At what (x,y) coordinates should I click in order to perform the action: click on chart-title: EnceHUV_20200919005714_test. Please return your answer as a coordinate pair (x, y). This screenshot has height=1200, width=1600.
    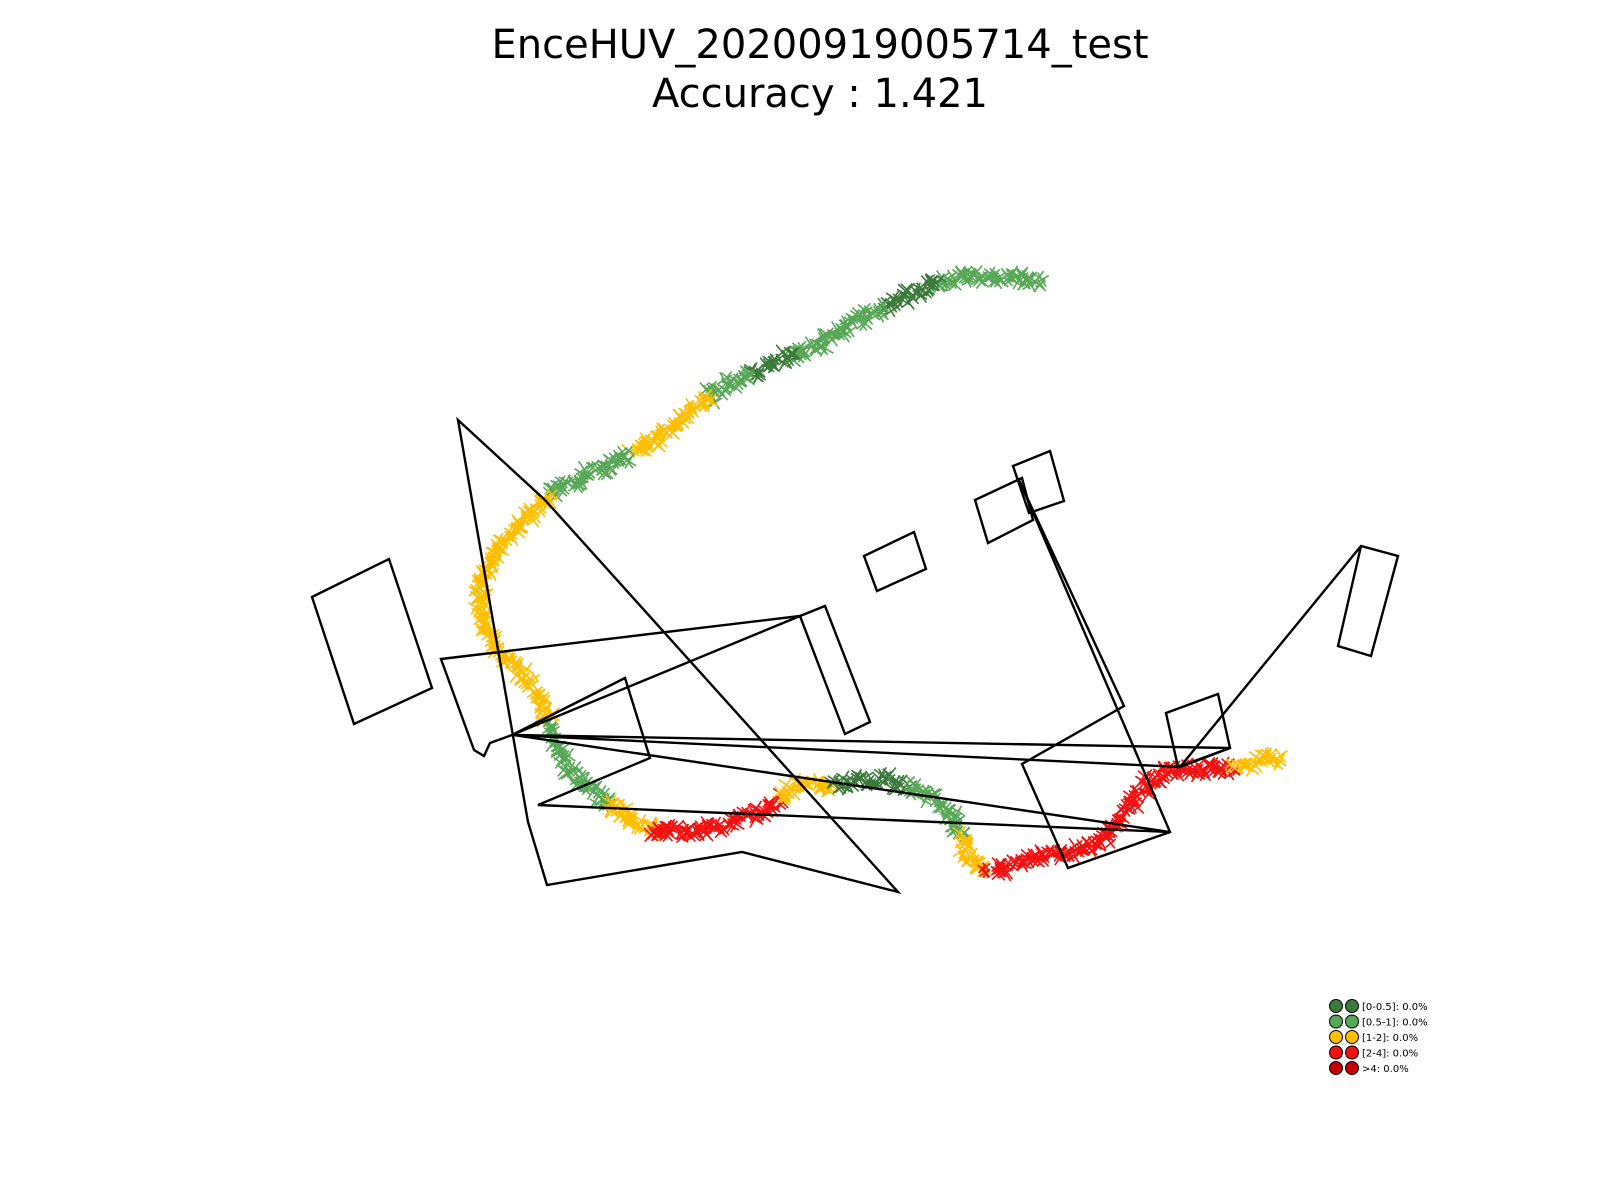
    Looking at the image, I should click on (819, 45).